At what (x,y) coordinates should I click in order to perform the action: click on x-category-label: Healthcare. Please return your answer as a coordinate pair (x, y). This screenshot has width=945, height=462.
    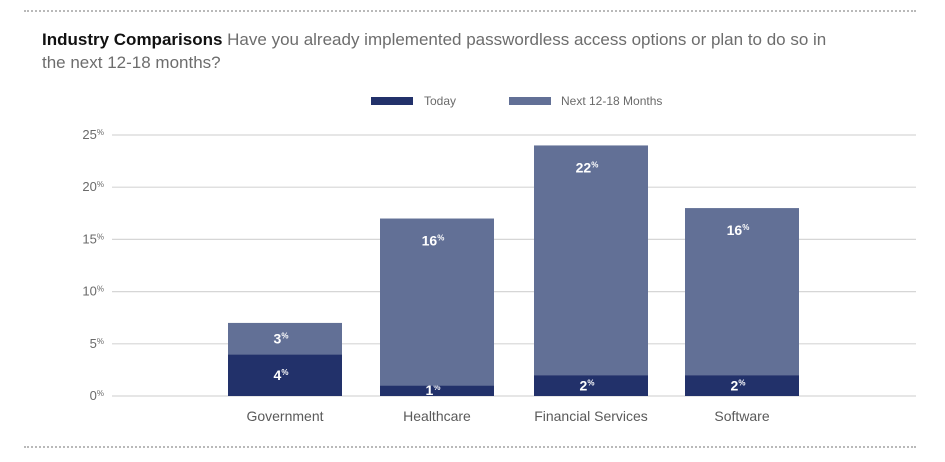
    Looking at the image, I should click on (437, 416).